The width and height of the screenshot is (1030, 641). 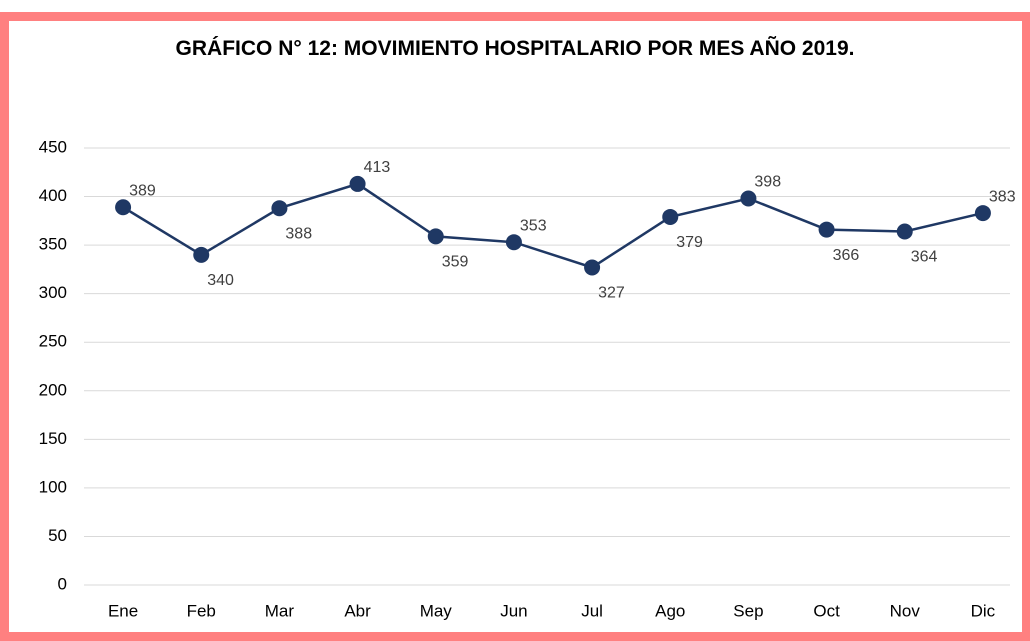 What do you see at coordinates (280, 610) in the screenshot?
I see `x-tick-label: Mar` at bounding box center [280, 610].